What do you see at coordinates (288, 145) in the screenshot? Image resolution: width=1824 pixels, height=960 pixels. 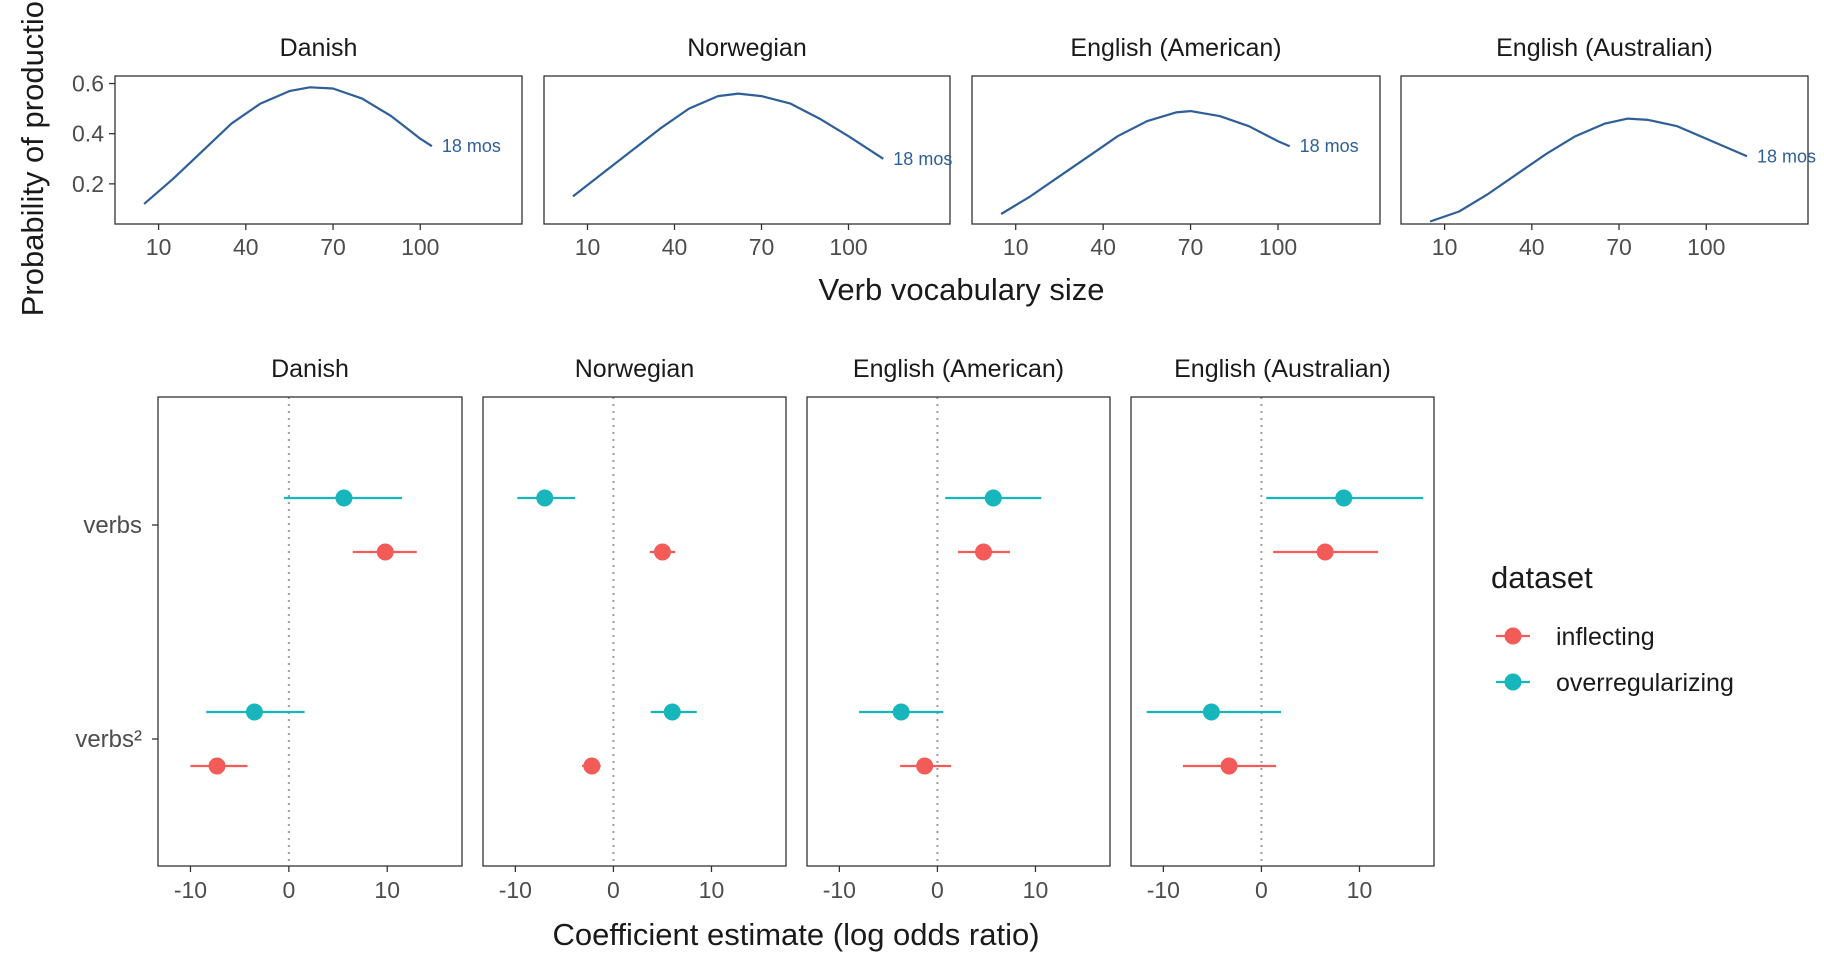 I see `probability-curve-danish` at bounding box center [288, 145].